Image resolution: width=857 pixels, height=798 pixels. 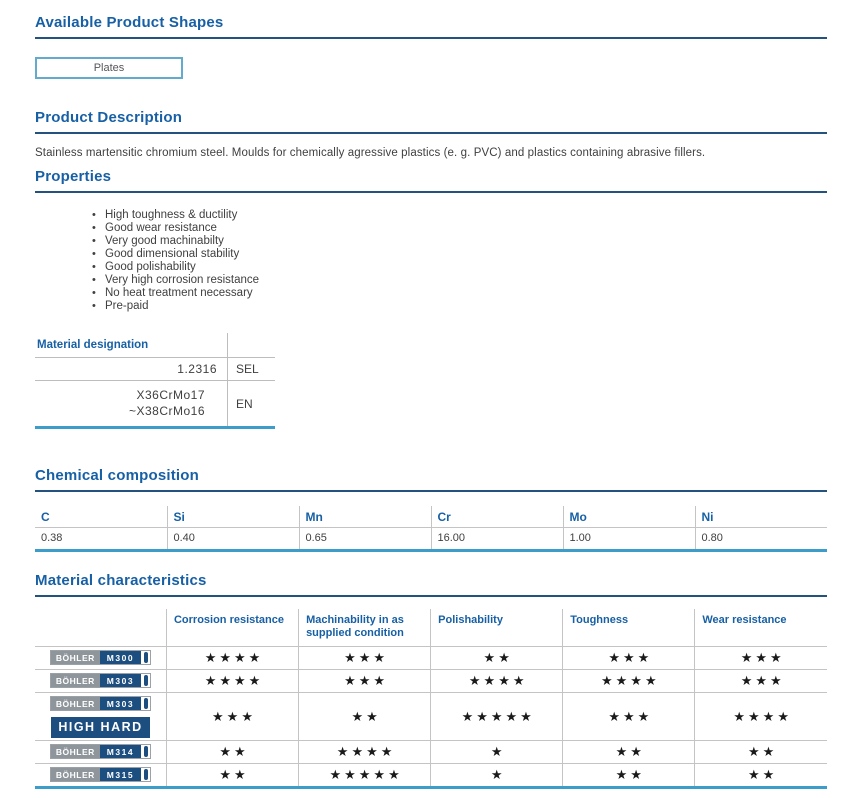 I want to click on designation-line: ~X38CrMo16, so click(x=166, y=411).